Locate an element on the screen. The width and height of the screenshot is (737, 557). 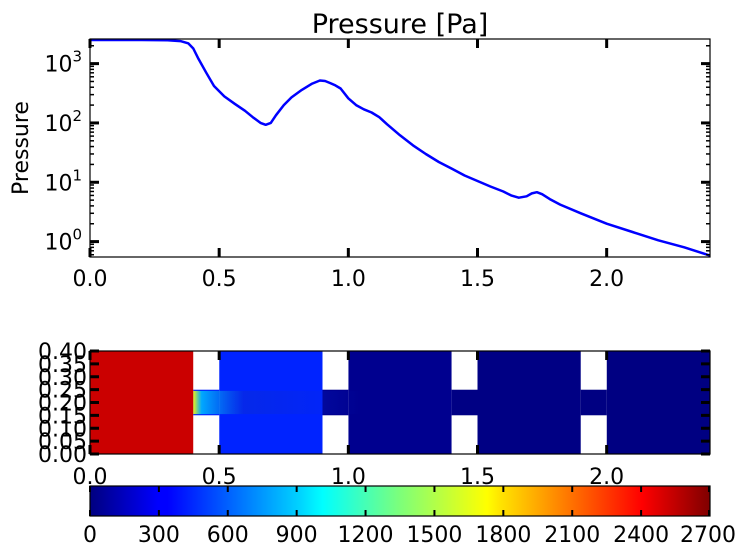
top-chart-title: Pressure [Pa] is located at coordinates (400, 24).